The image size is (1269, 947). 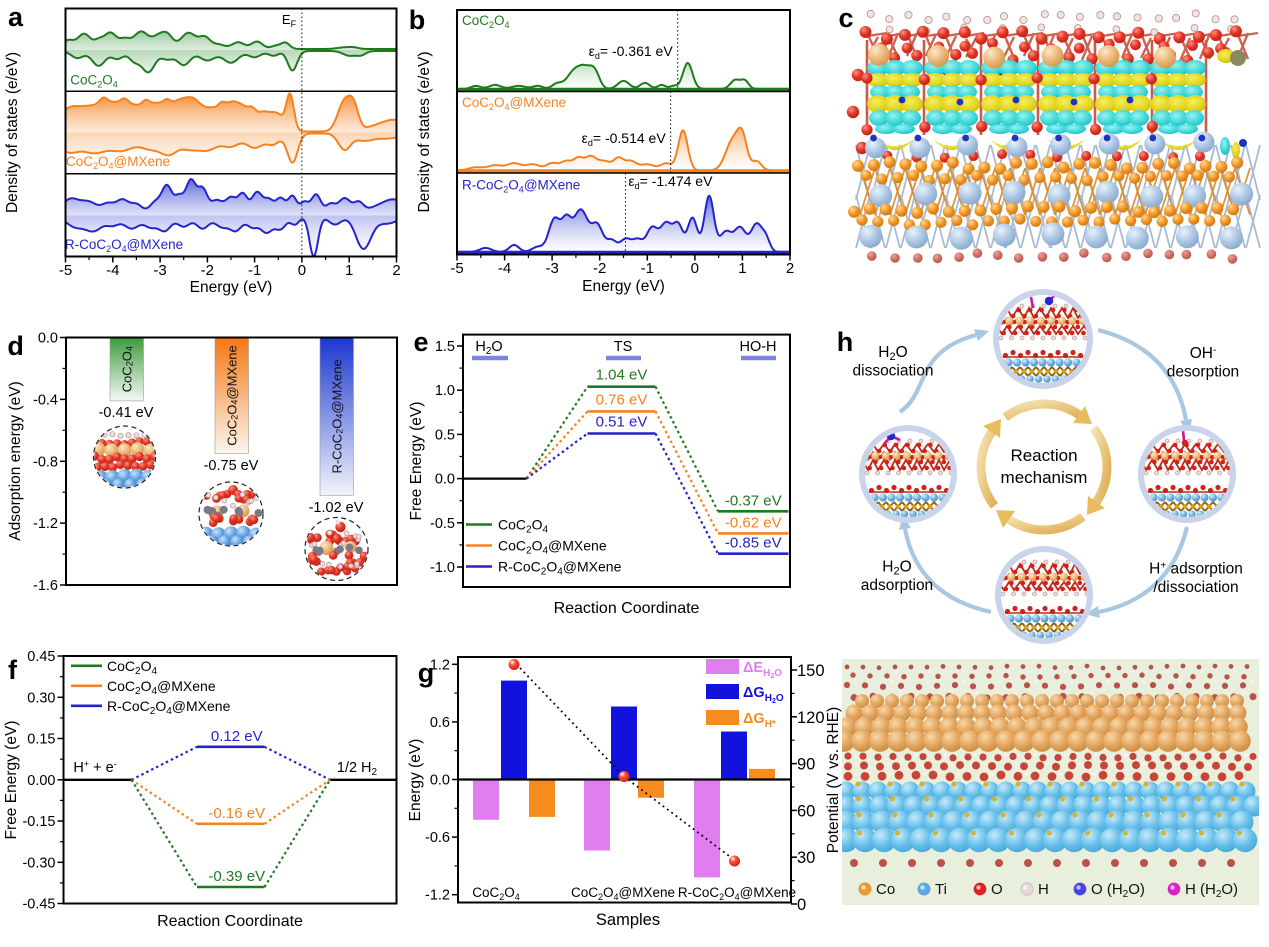 I want to click on svg-text: 0.00, so click(x=41, y=781).